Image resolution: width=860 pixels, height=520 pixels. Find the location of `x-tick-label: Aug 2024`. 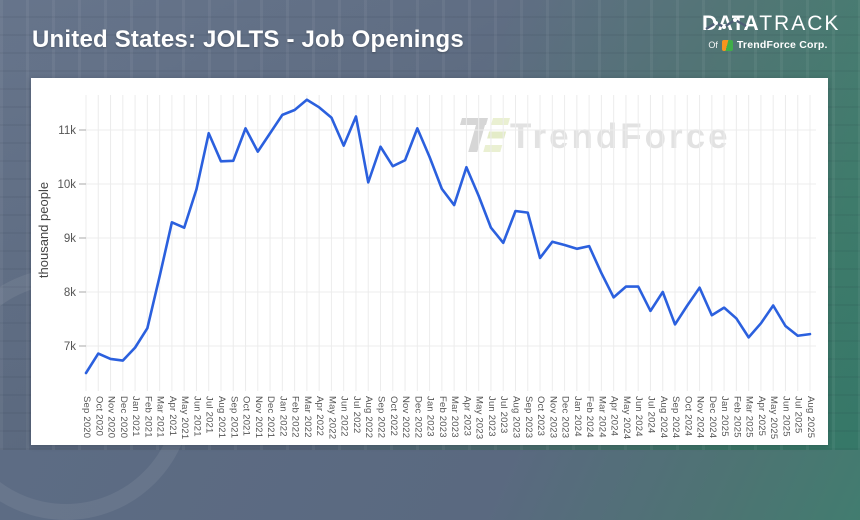

x-tick-label: Aug 2024 is located at coordinates (663, 417).